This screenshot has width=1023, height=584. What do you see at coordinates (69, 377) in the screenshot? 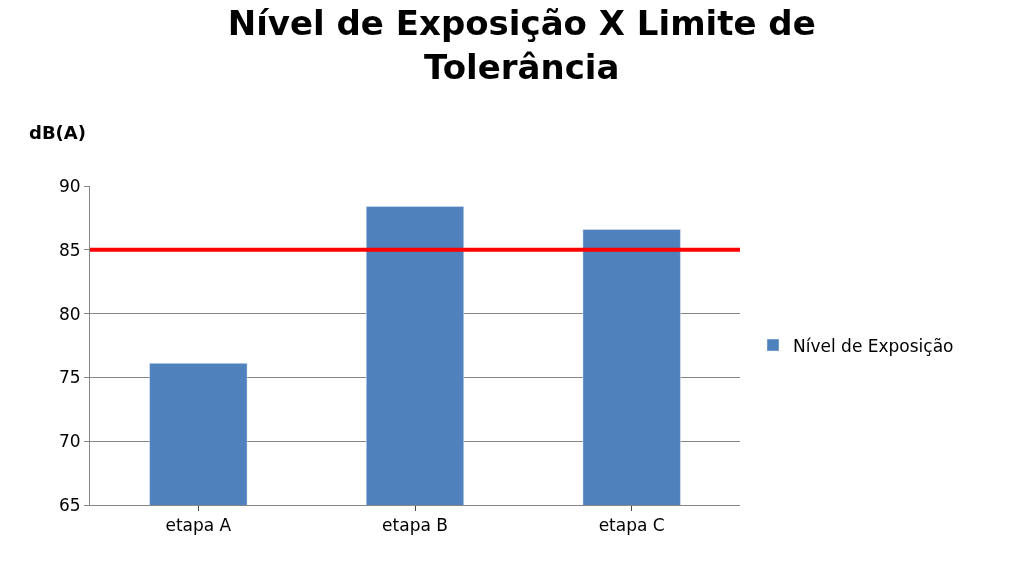
I see `y-tick-label: 75` at bounding box center [69, 377].